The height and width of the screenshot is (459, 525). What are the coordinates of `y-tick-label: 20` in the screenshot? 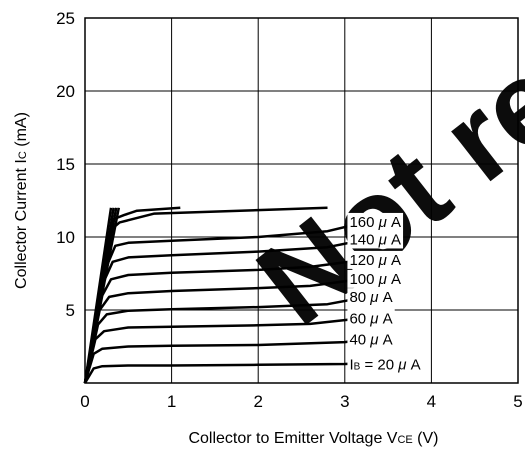 It's located at (65, 91).